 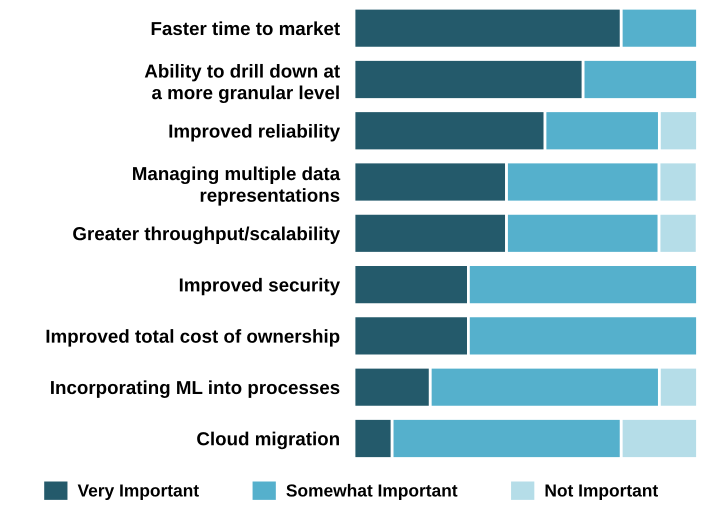 I want to click on legend-label: Somewhat Important, so click(x=372, y=492).